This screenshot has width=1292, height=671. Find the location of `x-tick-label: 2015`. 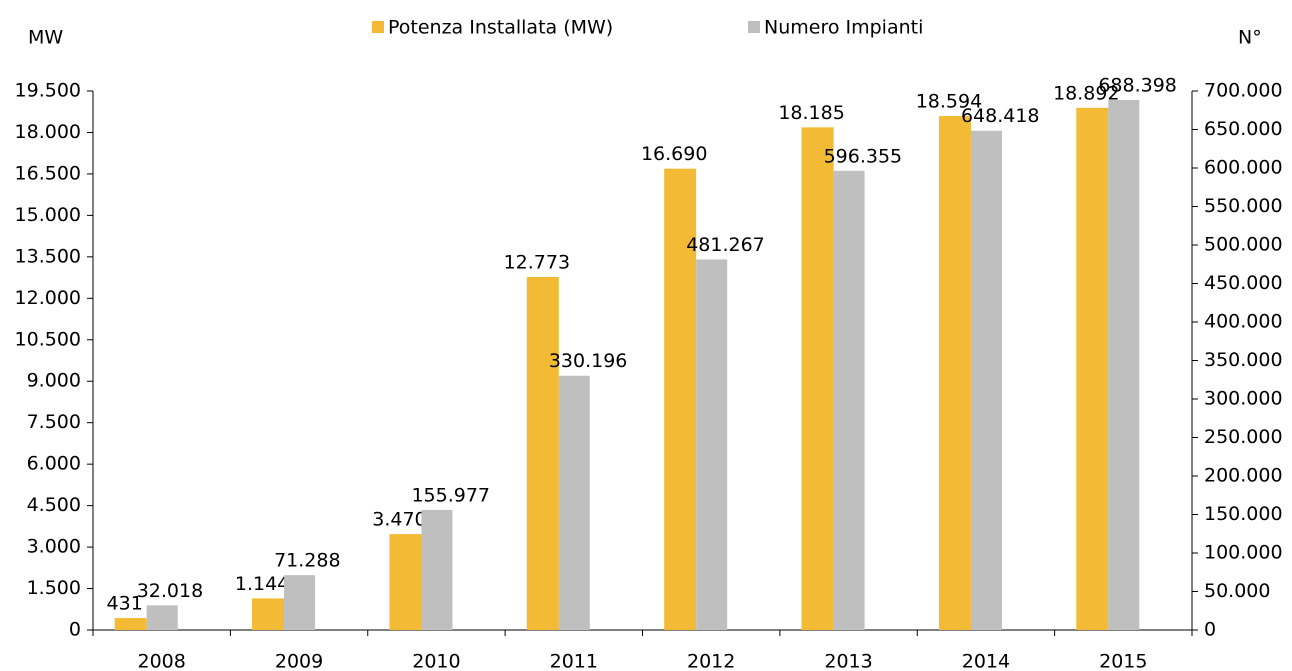

x-tick-label: 2015 is located at coordinates (1123, 661).